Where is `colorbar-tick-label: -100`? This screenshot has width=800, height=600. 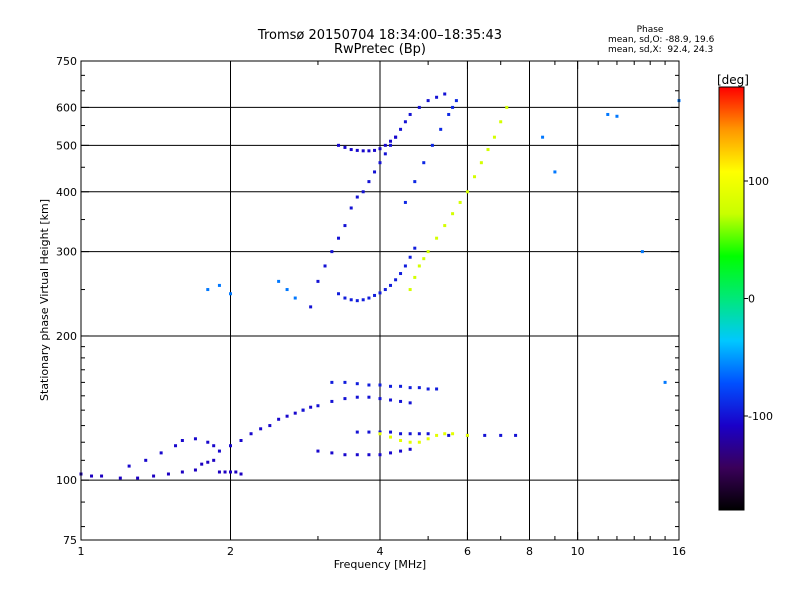 colorbar-tick-label: -100 is located at coordinates (760, 416).